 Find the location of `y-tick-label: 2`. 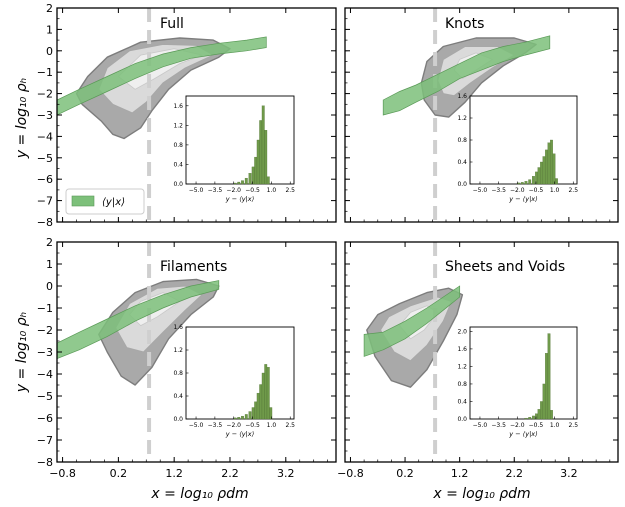

y-tick-label: 2 is located at coordinates (49, 242).